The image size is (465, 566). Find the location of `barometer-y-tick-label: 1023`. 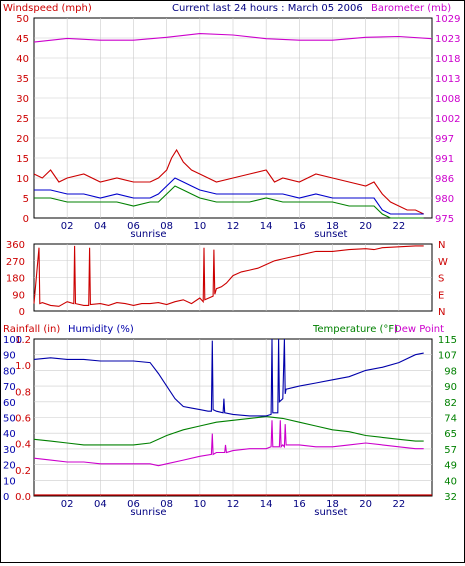

barometer-y-tick-label: 1023 is located at coordinates (447, 39).